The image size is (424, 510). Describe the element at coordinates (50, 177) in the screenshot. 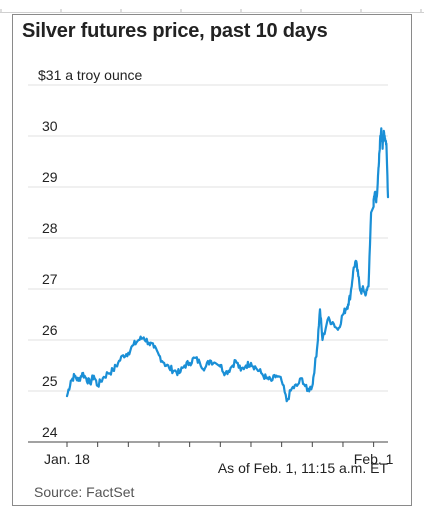

I see `y-tick-label: 29` at that location.